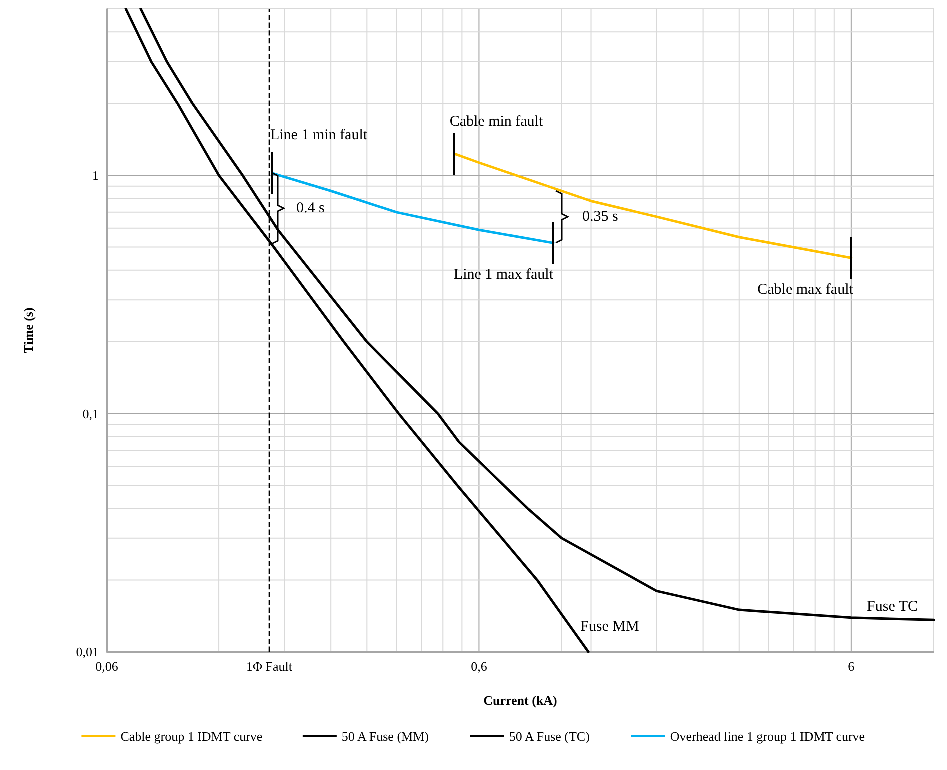  I want to click on annotation: Fuse TC, so click(892, 607).